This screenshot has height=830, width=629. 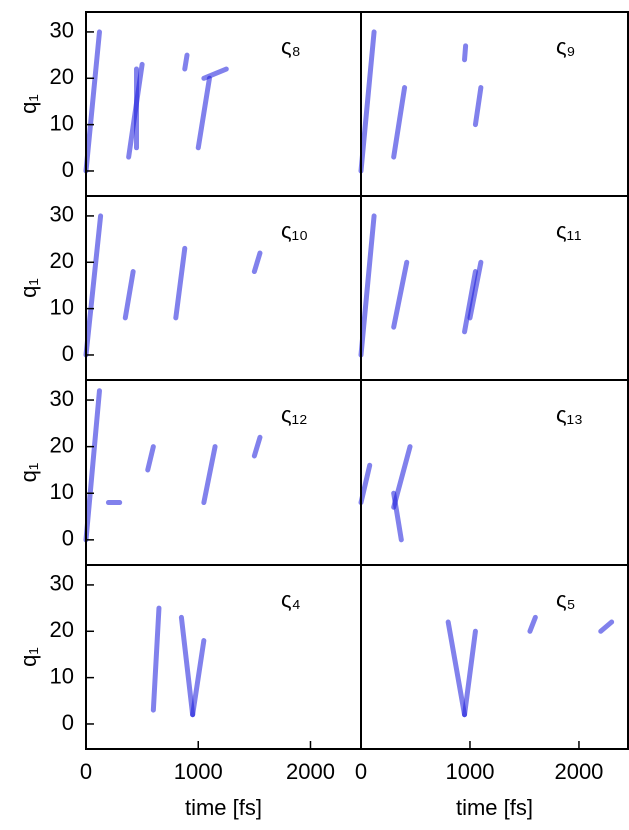 What do you see at coordinates (565, 599) in the screenshot?
I see `panel-label: ς₅` at bounding box center [565, 599].